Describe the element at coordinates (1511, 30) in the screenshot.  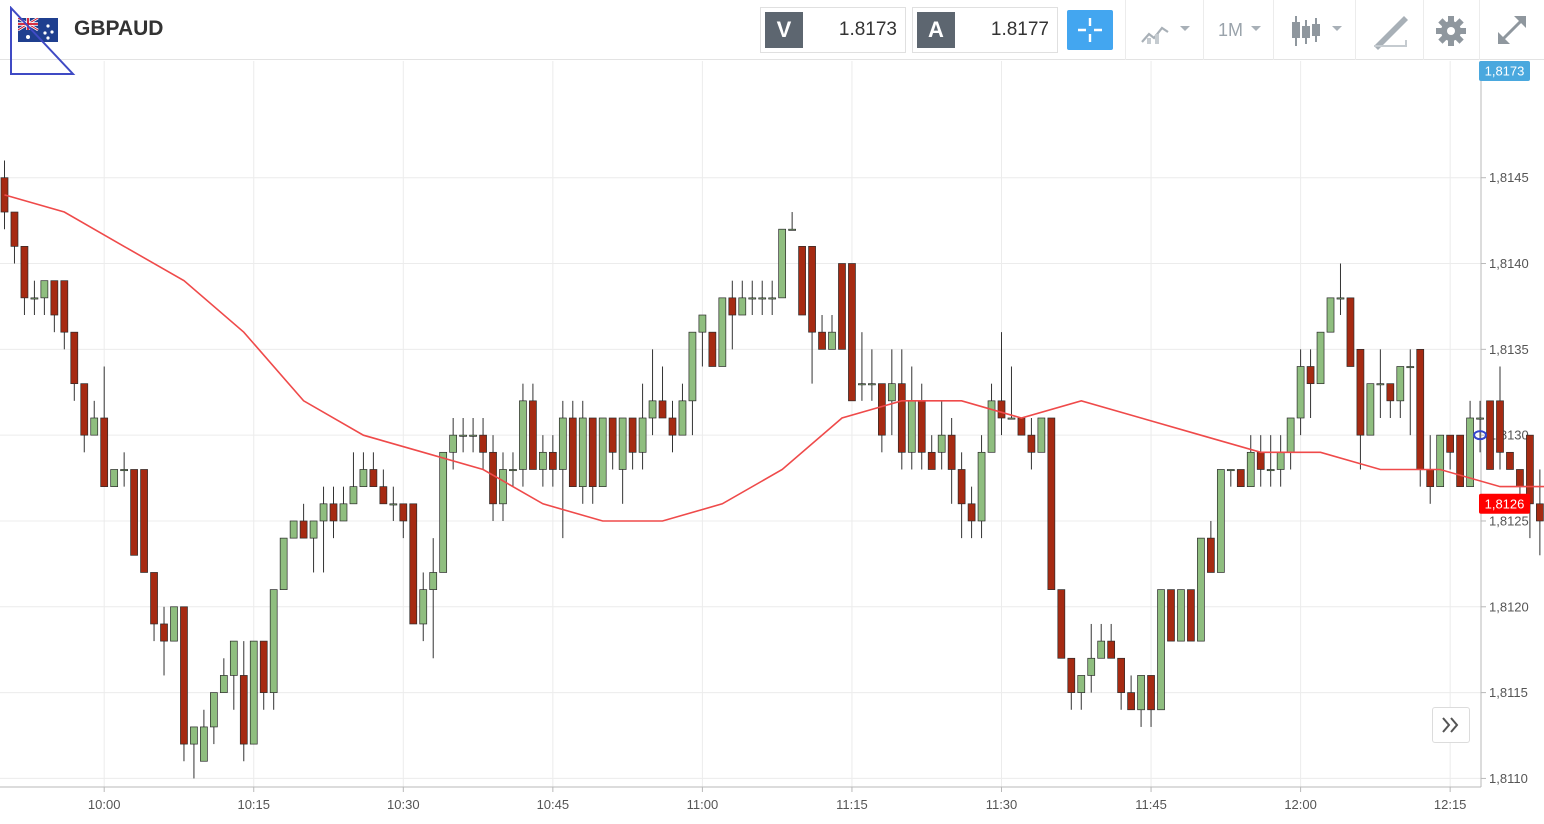
I see `fullscreen-button` at that location.